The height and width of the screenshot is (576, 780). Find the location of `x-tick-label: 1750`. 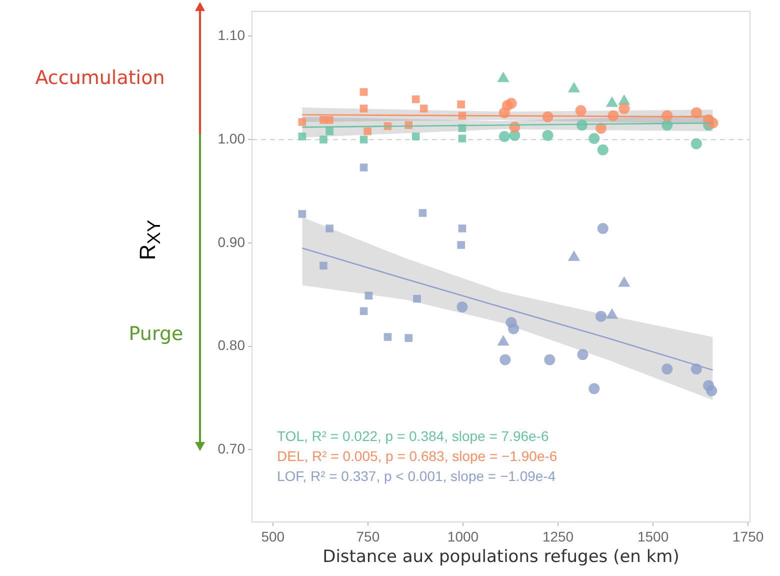

x-tick-label: 1750 is located at coordinates (748, 536).